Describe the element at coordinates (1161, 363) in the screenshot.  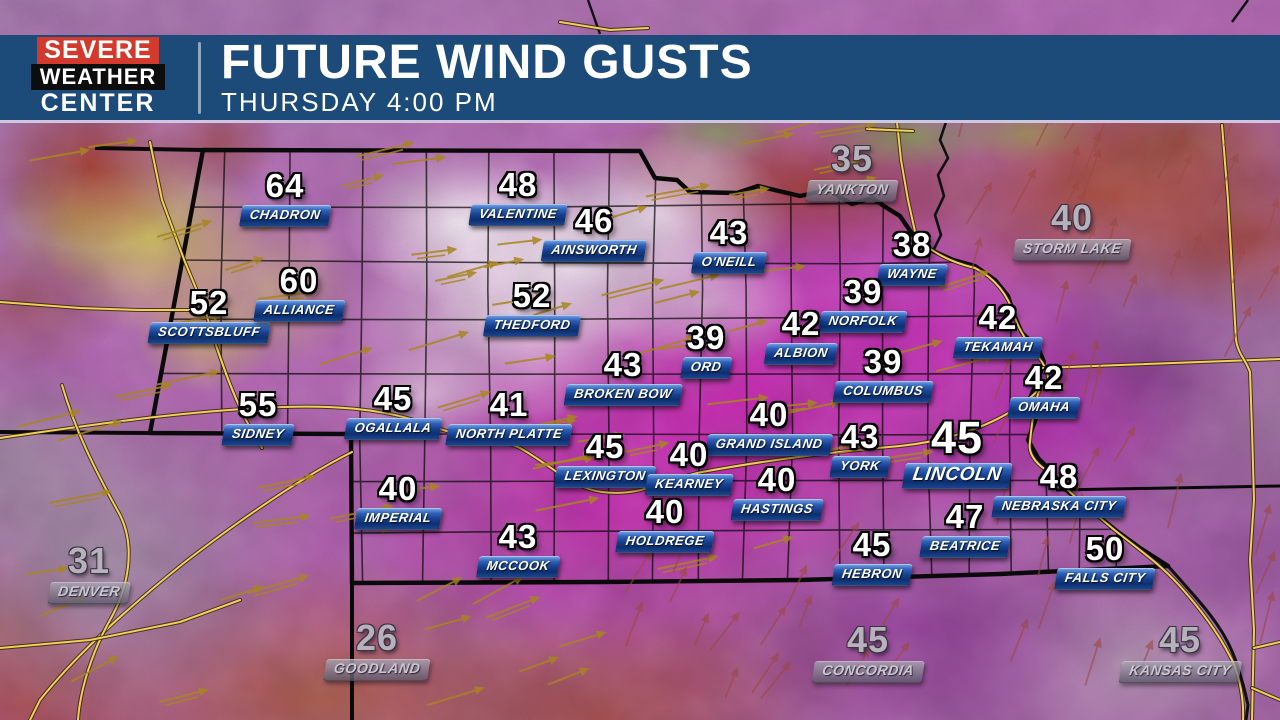
I see `iowa-road-east-west` at that location.